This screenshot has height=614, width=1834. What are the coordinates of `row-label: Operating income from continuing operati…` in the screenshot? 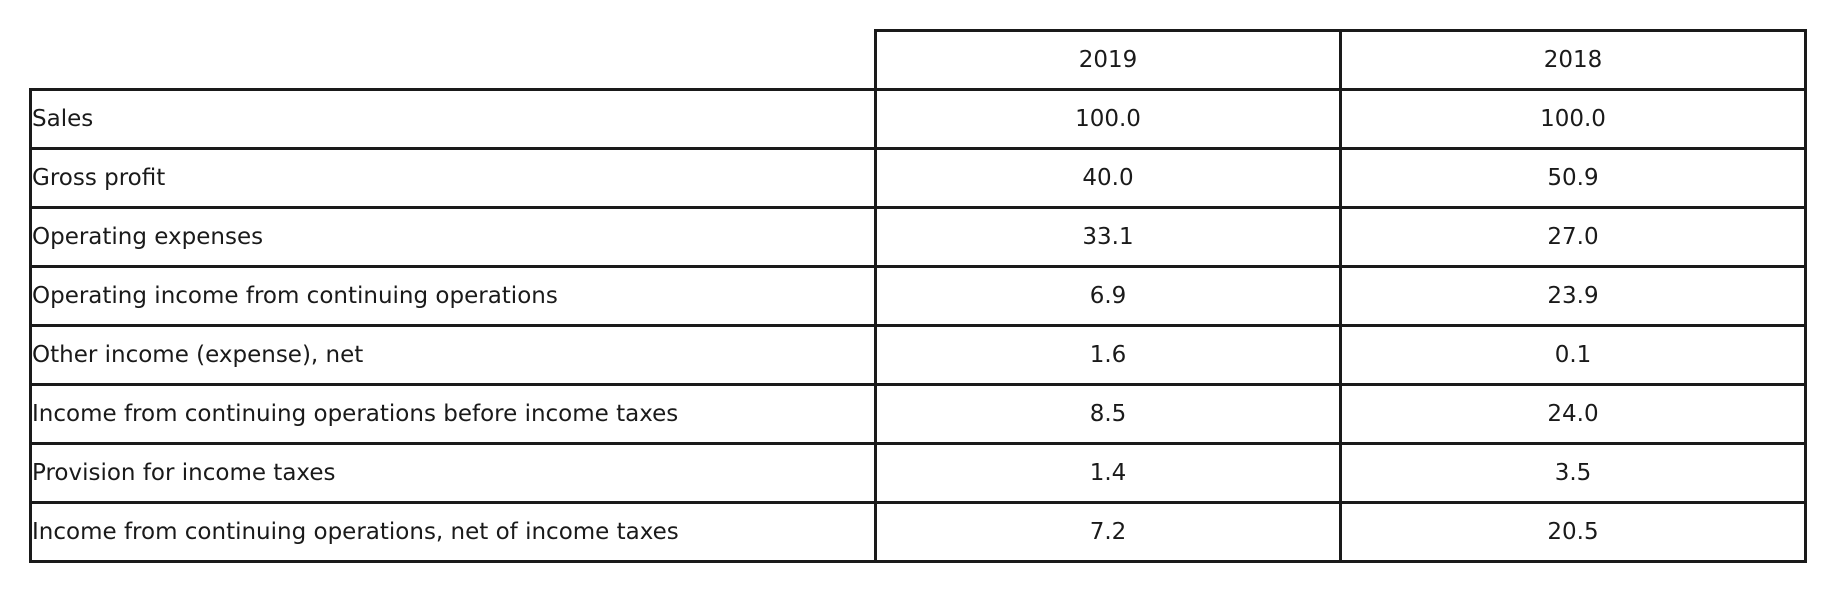 It's located at (453, 296).